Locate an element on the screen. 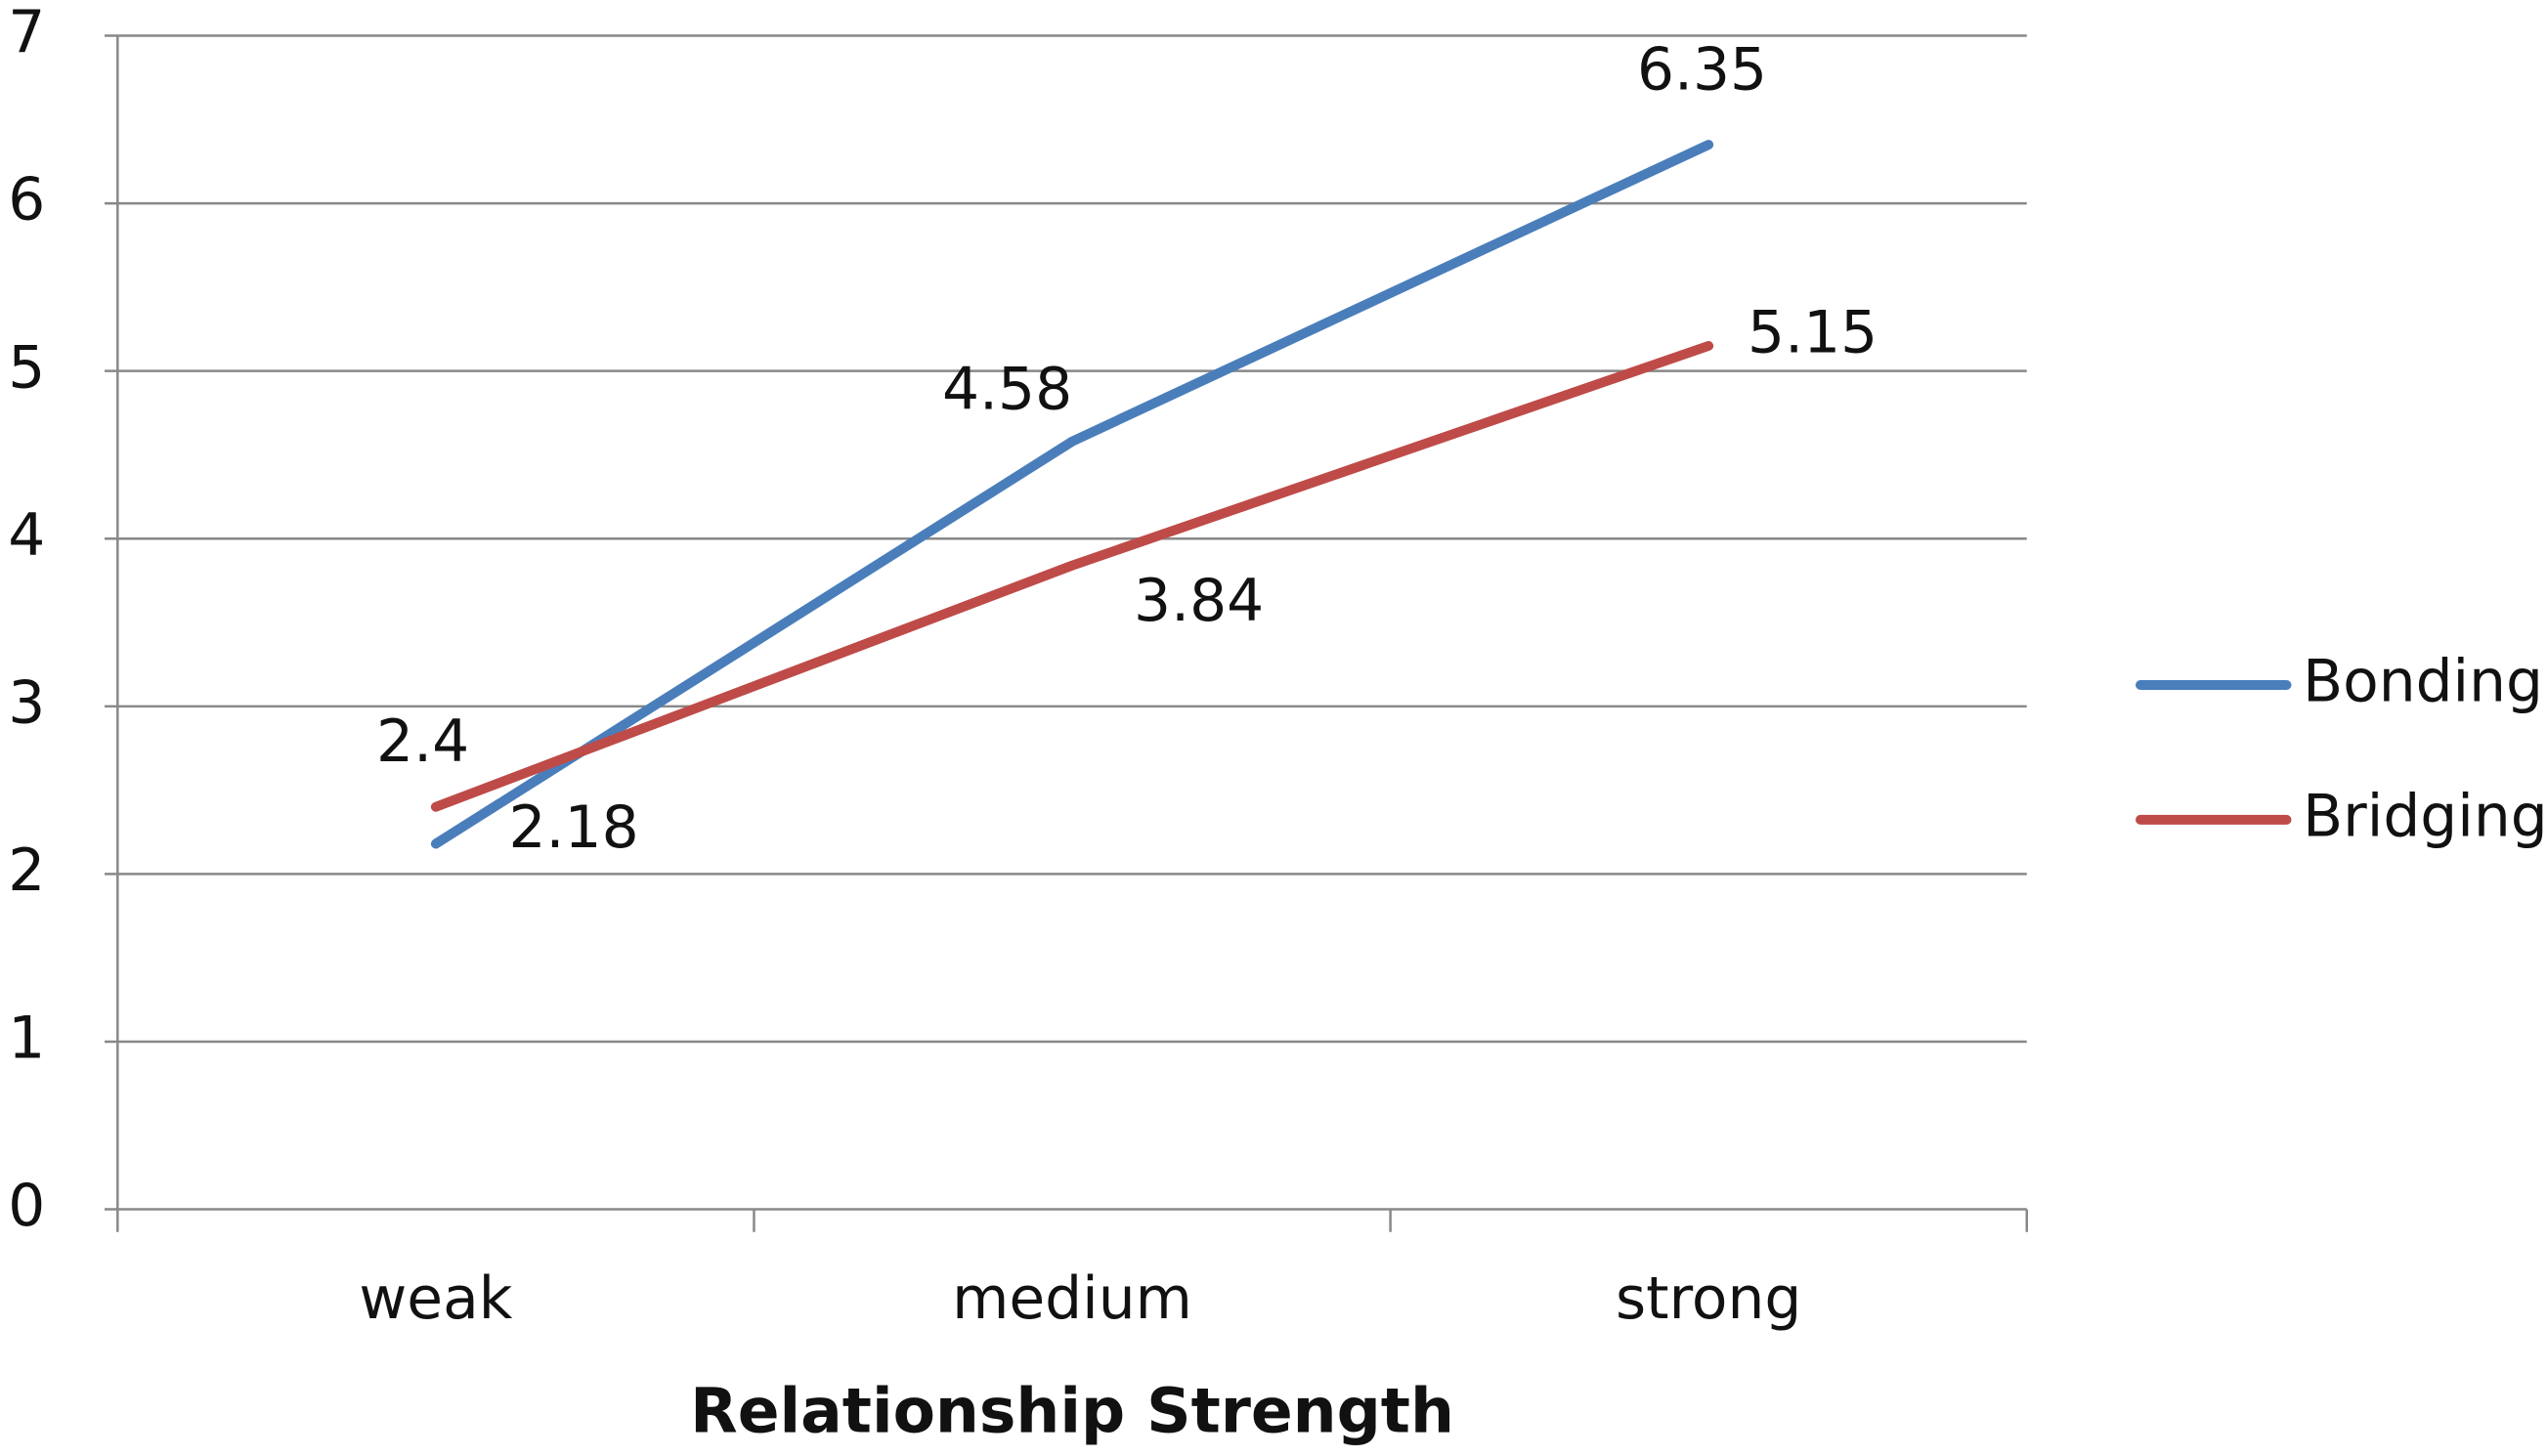  data-label: 2.4 is located at coordinates (422, 742).